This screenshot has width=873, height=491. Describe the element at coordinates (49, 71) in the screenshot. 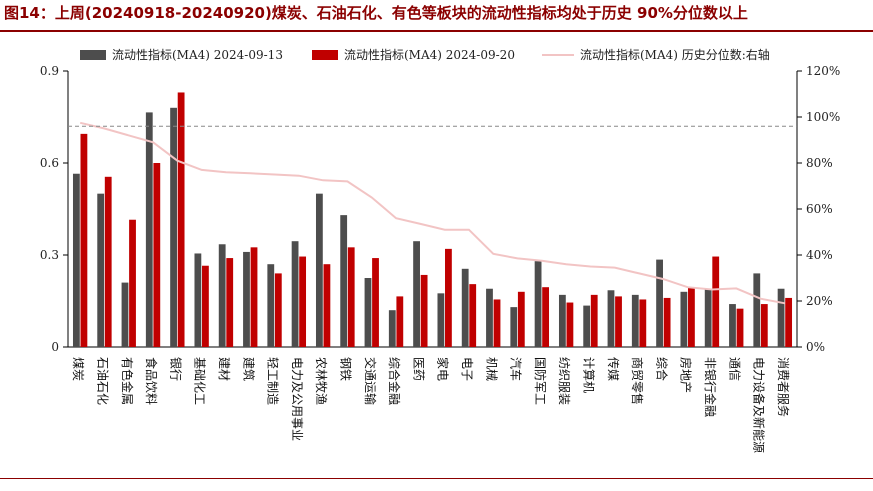

I see `left-tick-label: 0.9` at that location.